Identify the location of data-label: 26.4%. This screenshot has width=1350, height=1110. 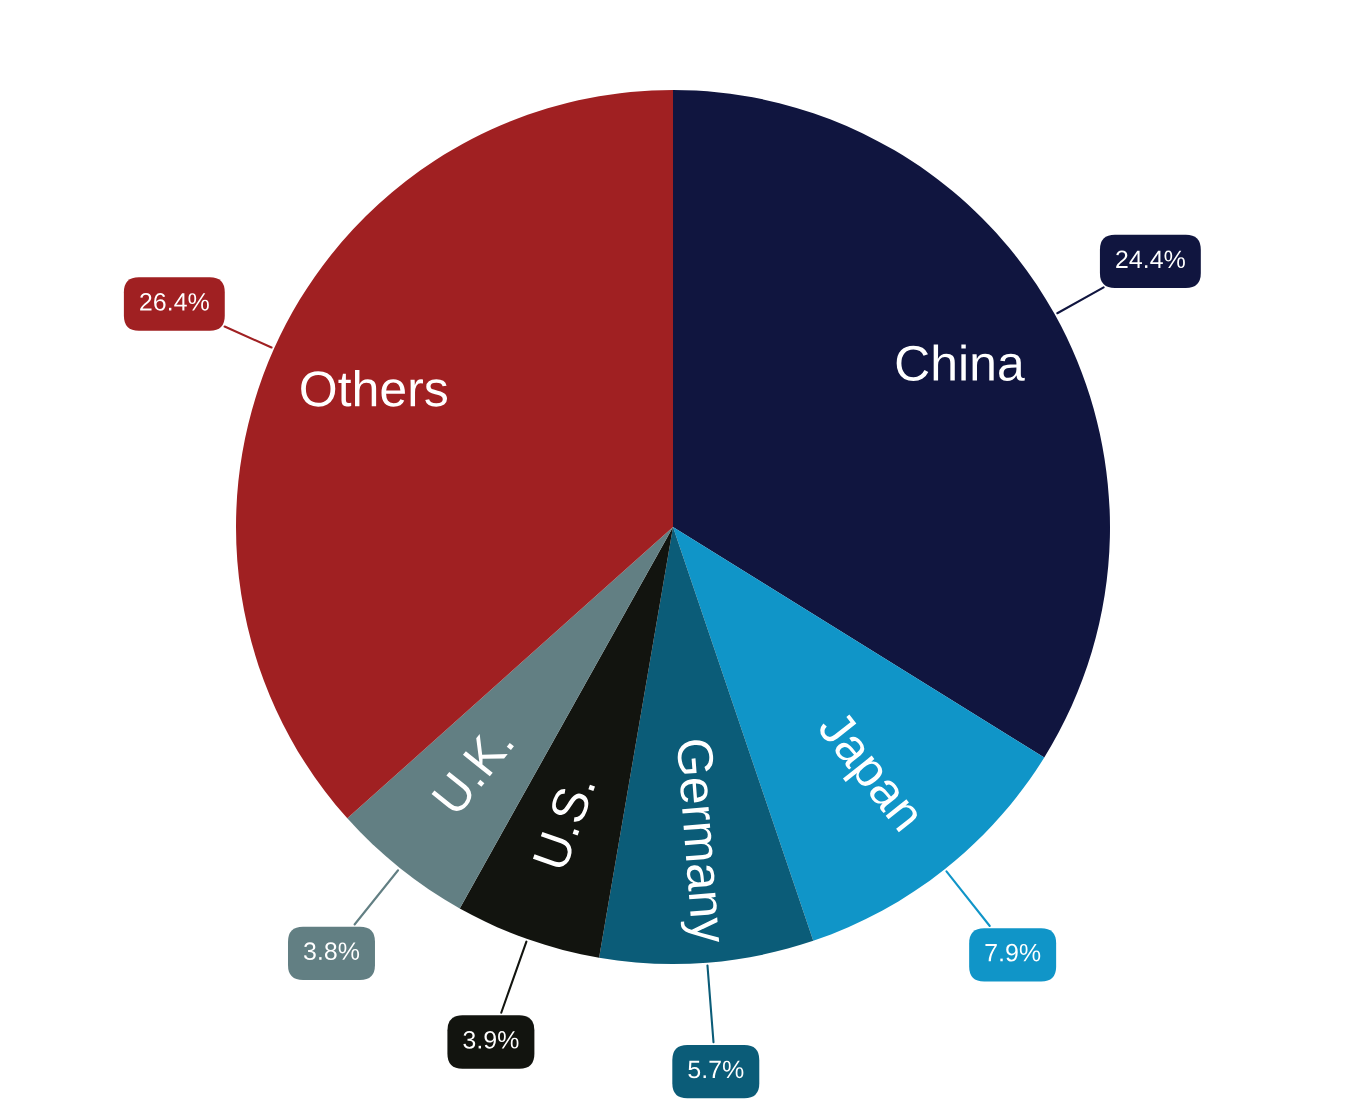
(174, 302).